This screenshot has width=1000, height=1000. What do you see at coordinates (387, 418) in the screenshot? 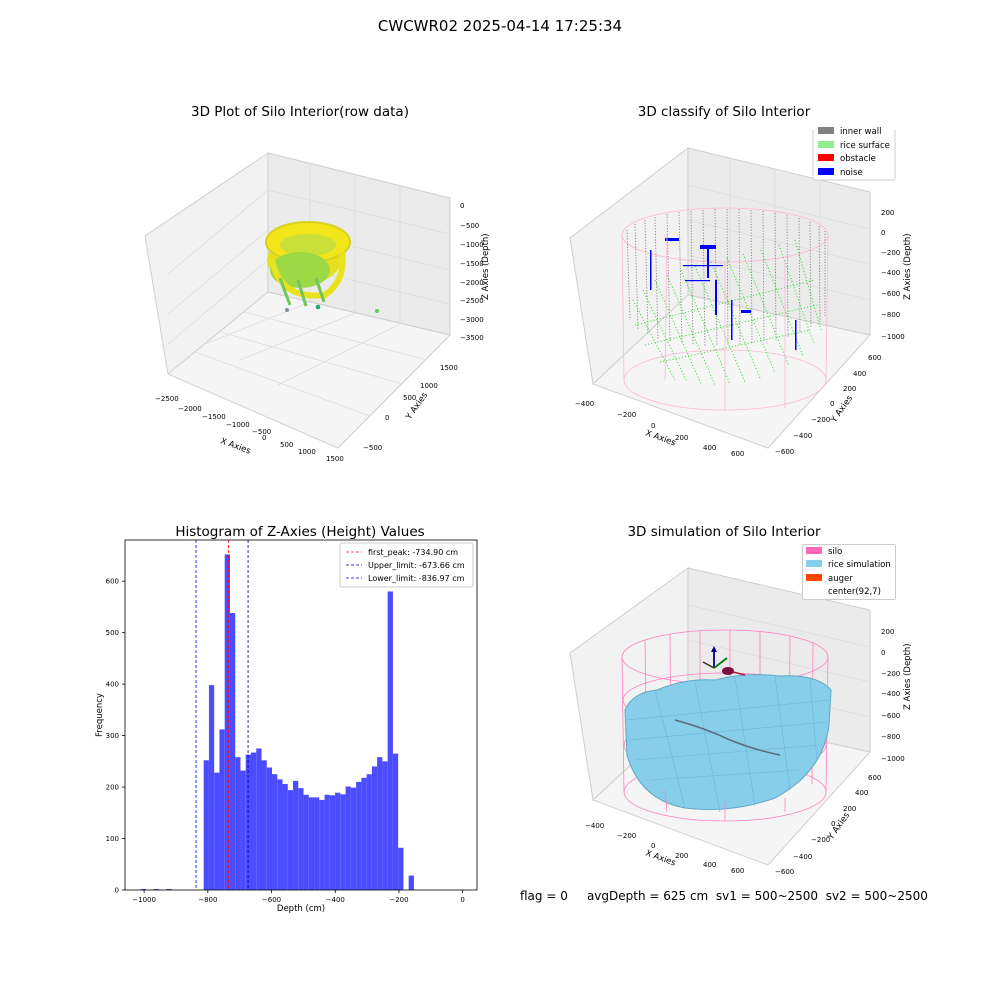
I see `raw-y-tick: 0` at bounding box center [387, 418].